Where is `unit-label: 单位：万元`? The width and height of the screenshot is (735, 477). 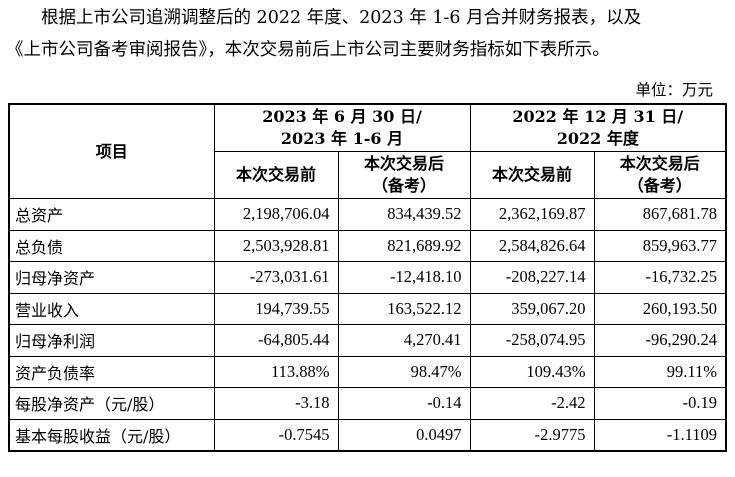
unit-label: 单位：万元 is located at coordinates (674, 90).